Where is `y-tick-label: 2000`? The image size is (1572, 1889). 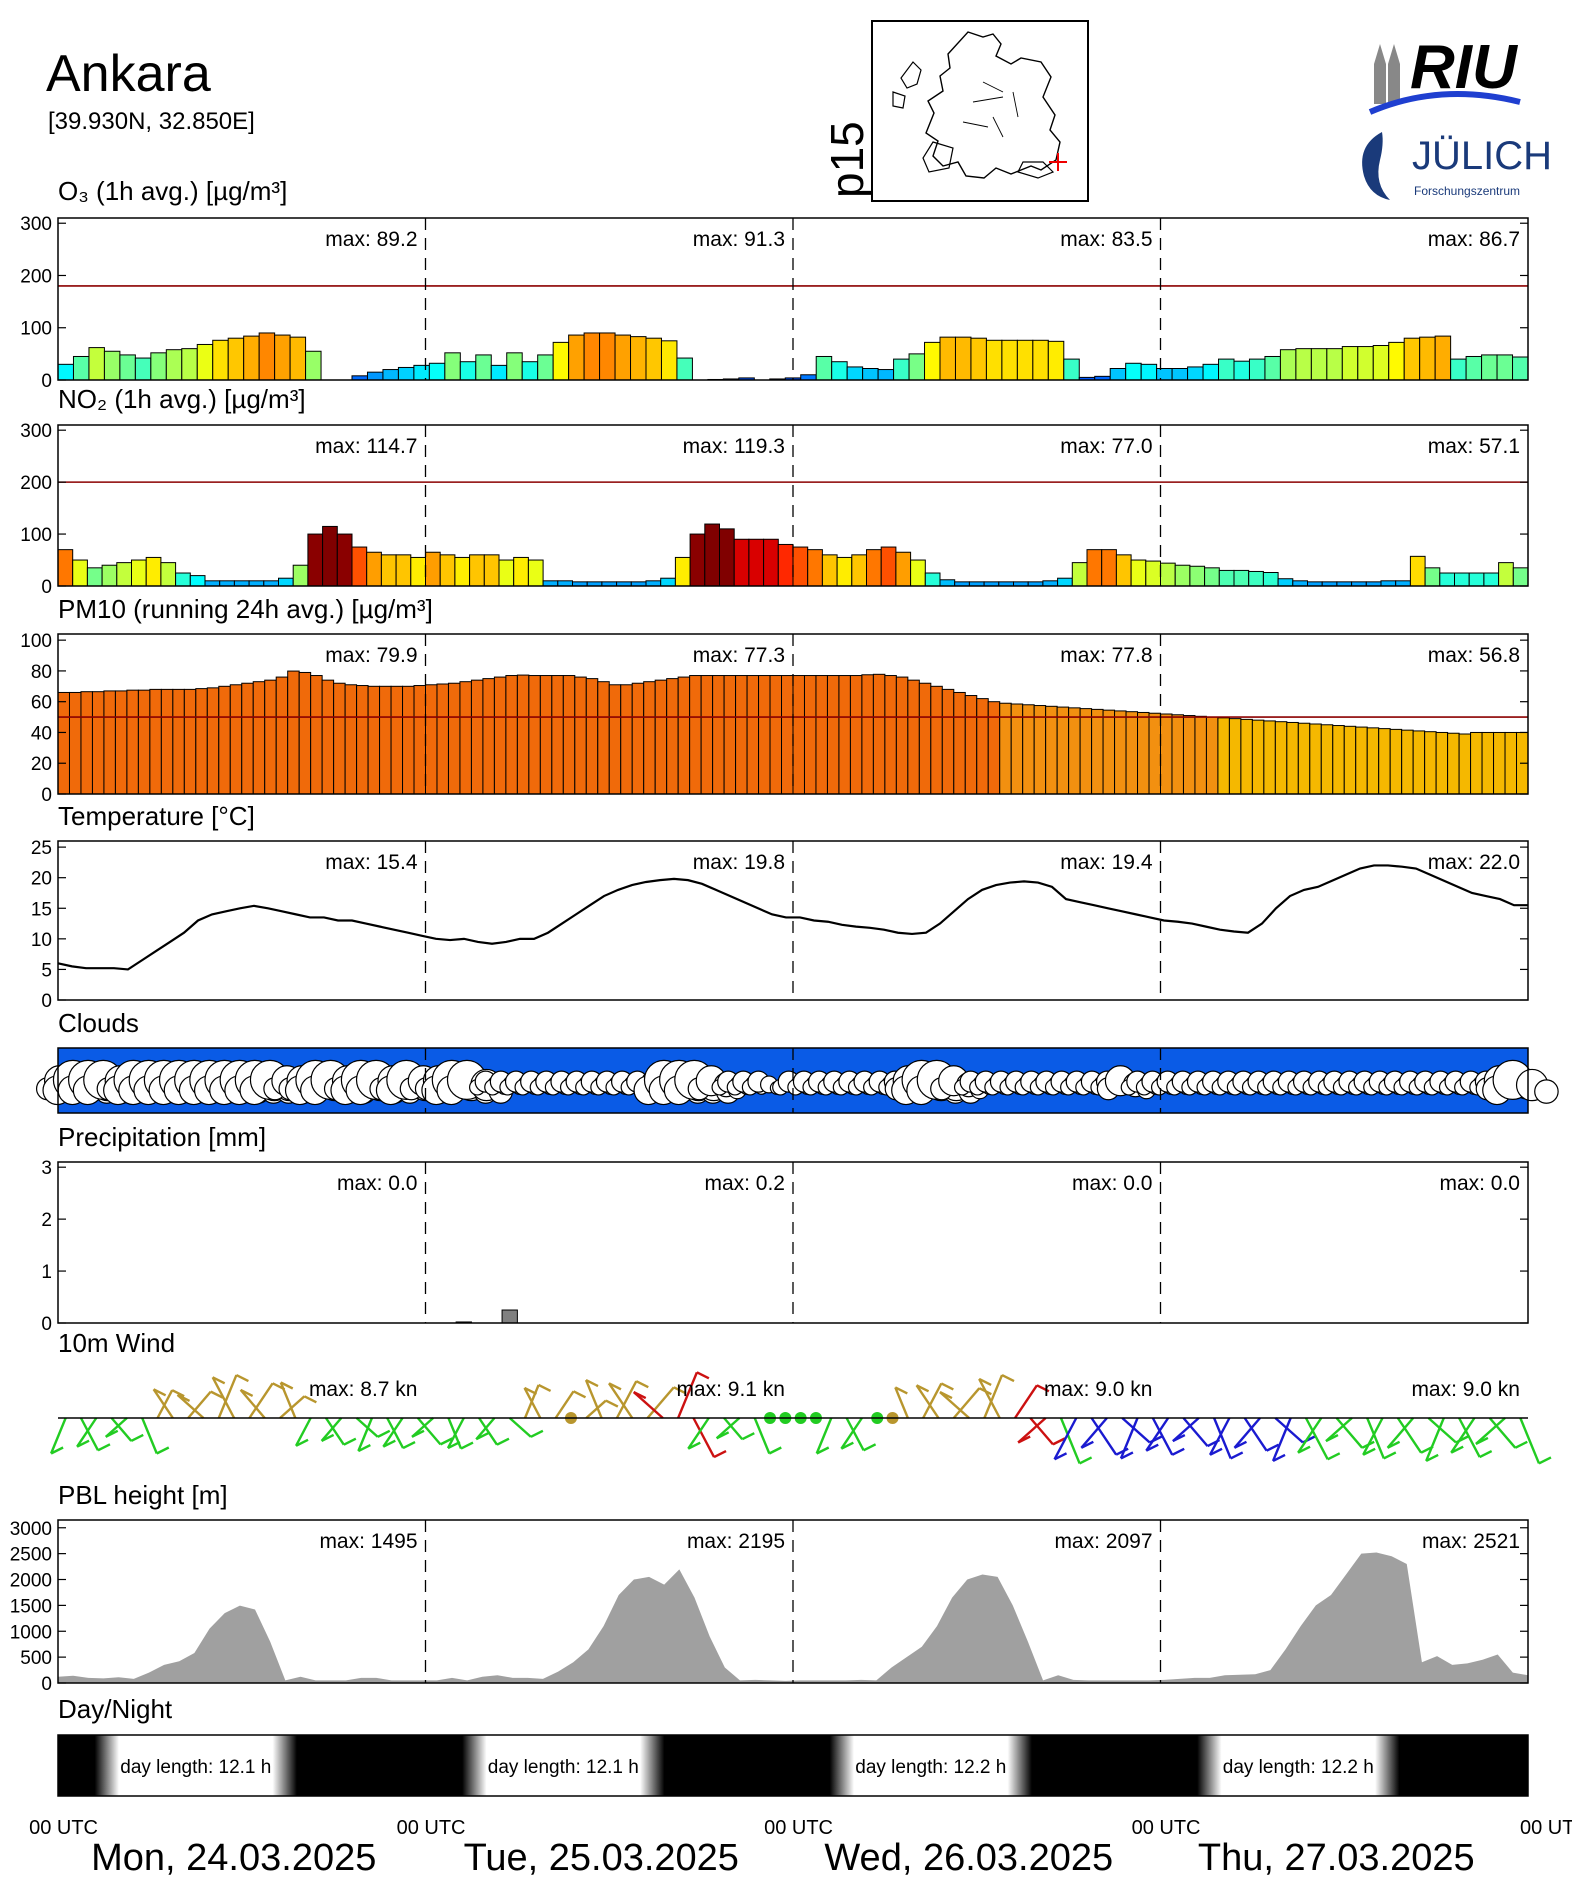
y-tick-label: 2000 is located at coordinates (31, 1581).